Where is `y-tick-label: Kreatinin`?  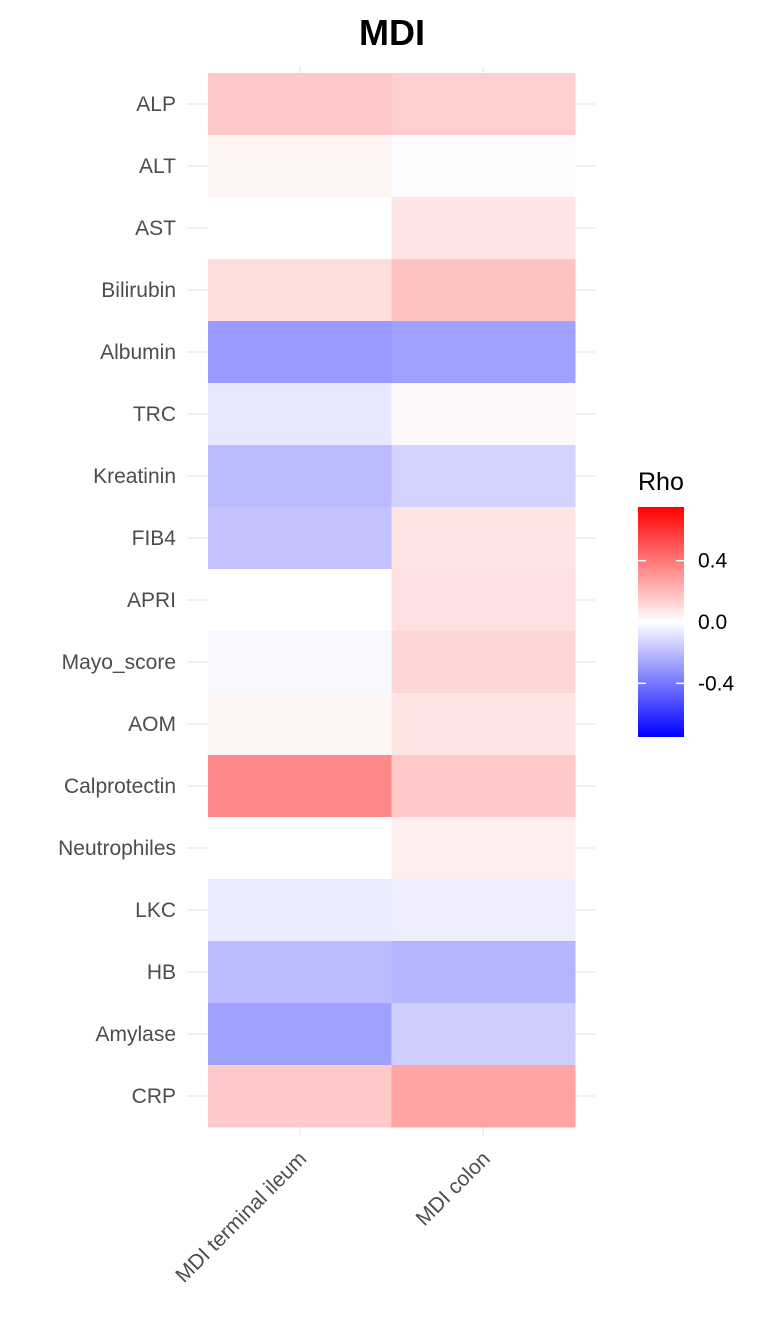
y-tick-label: Kreatinin is located at coordinates (134, 476).